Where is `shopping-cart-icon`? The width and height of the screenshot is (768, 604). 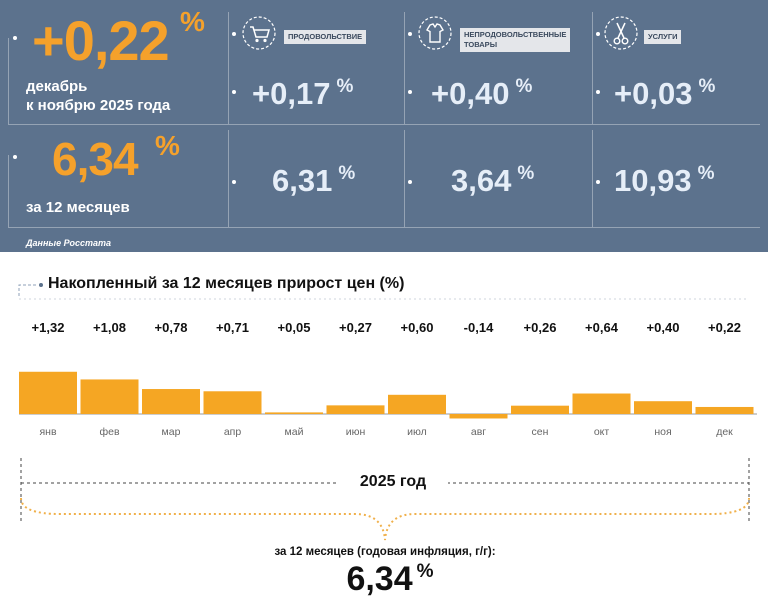 shopping-cart-icon is located at coordinates (259, 33).